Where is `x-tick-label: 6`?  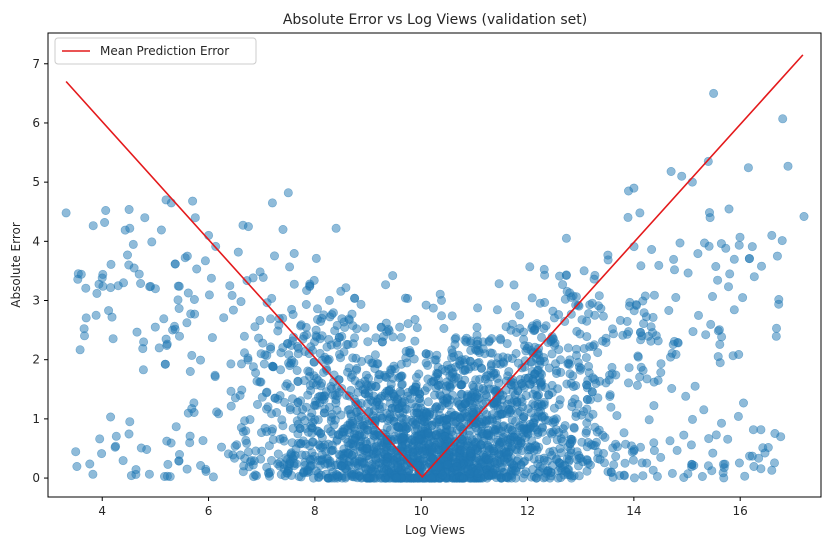 x-tick-label: 6 is located at coordinates (209, 511).